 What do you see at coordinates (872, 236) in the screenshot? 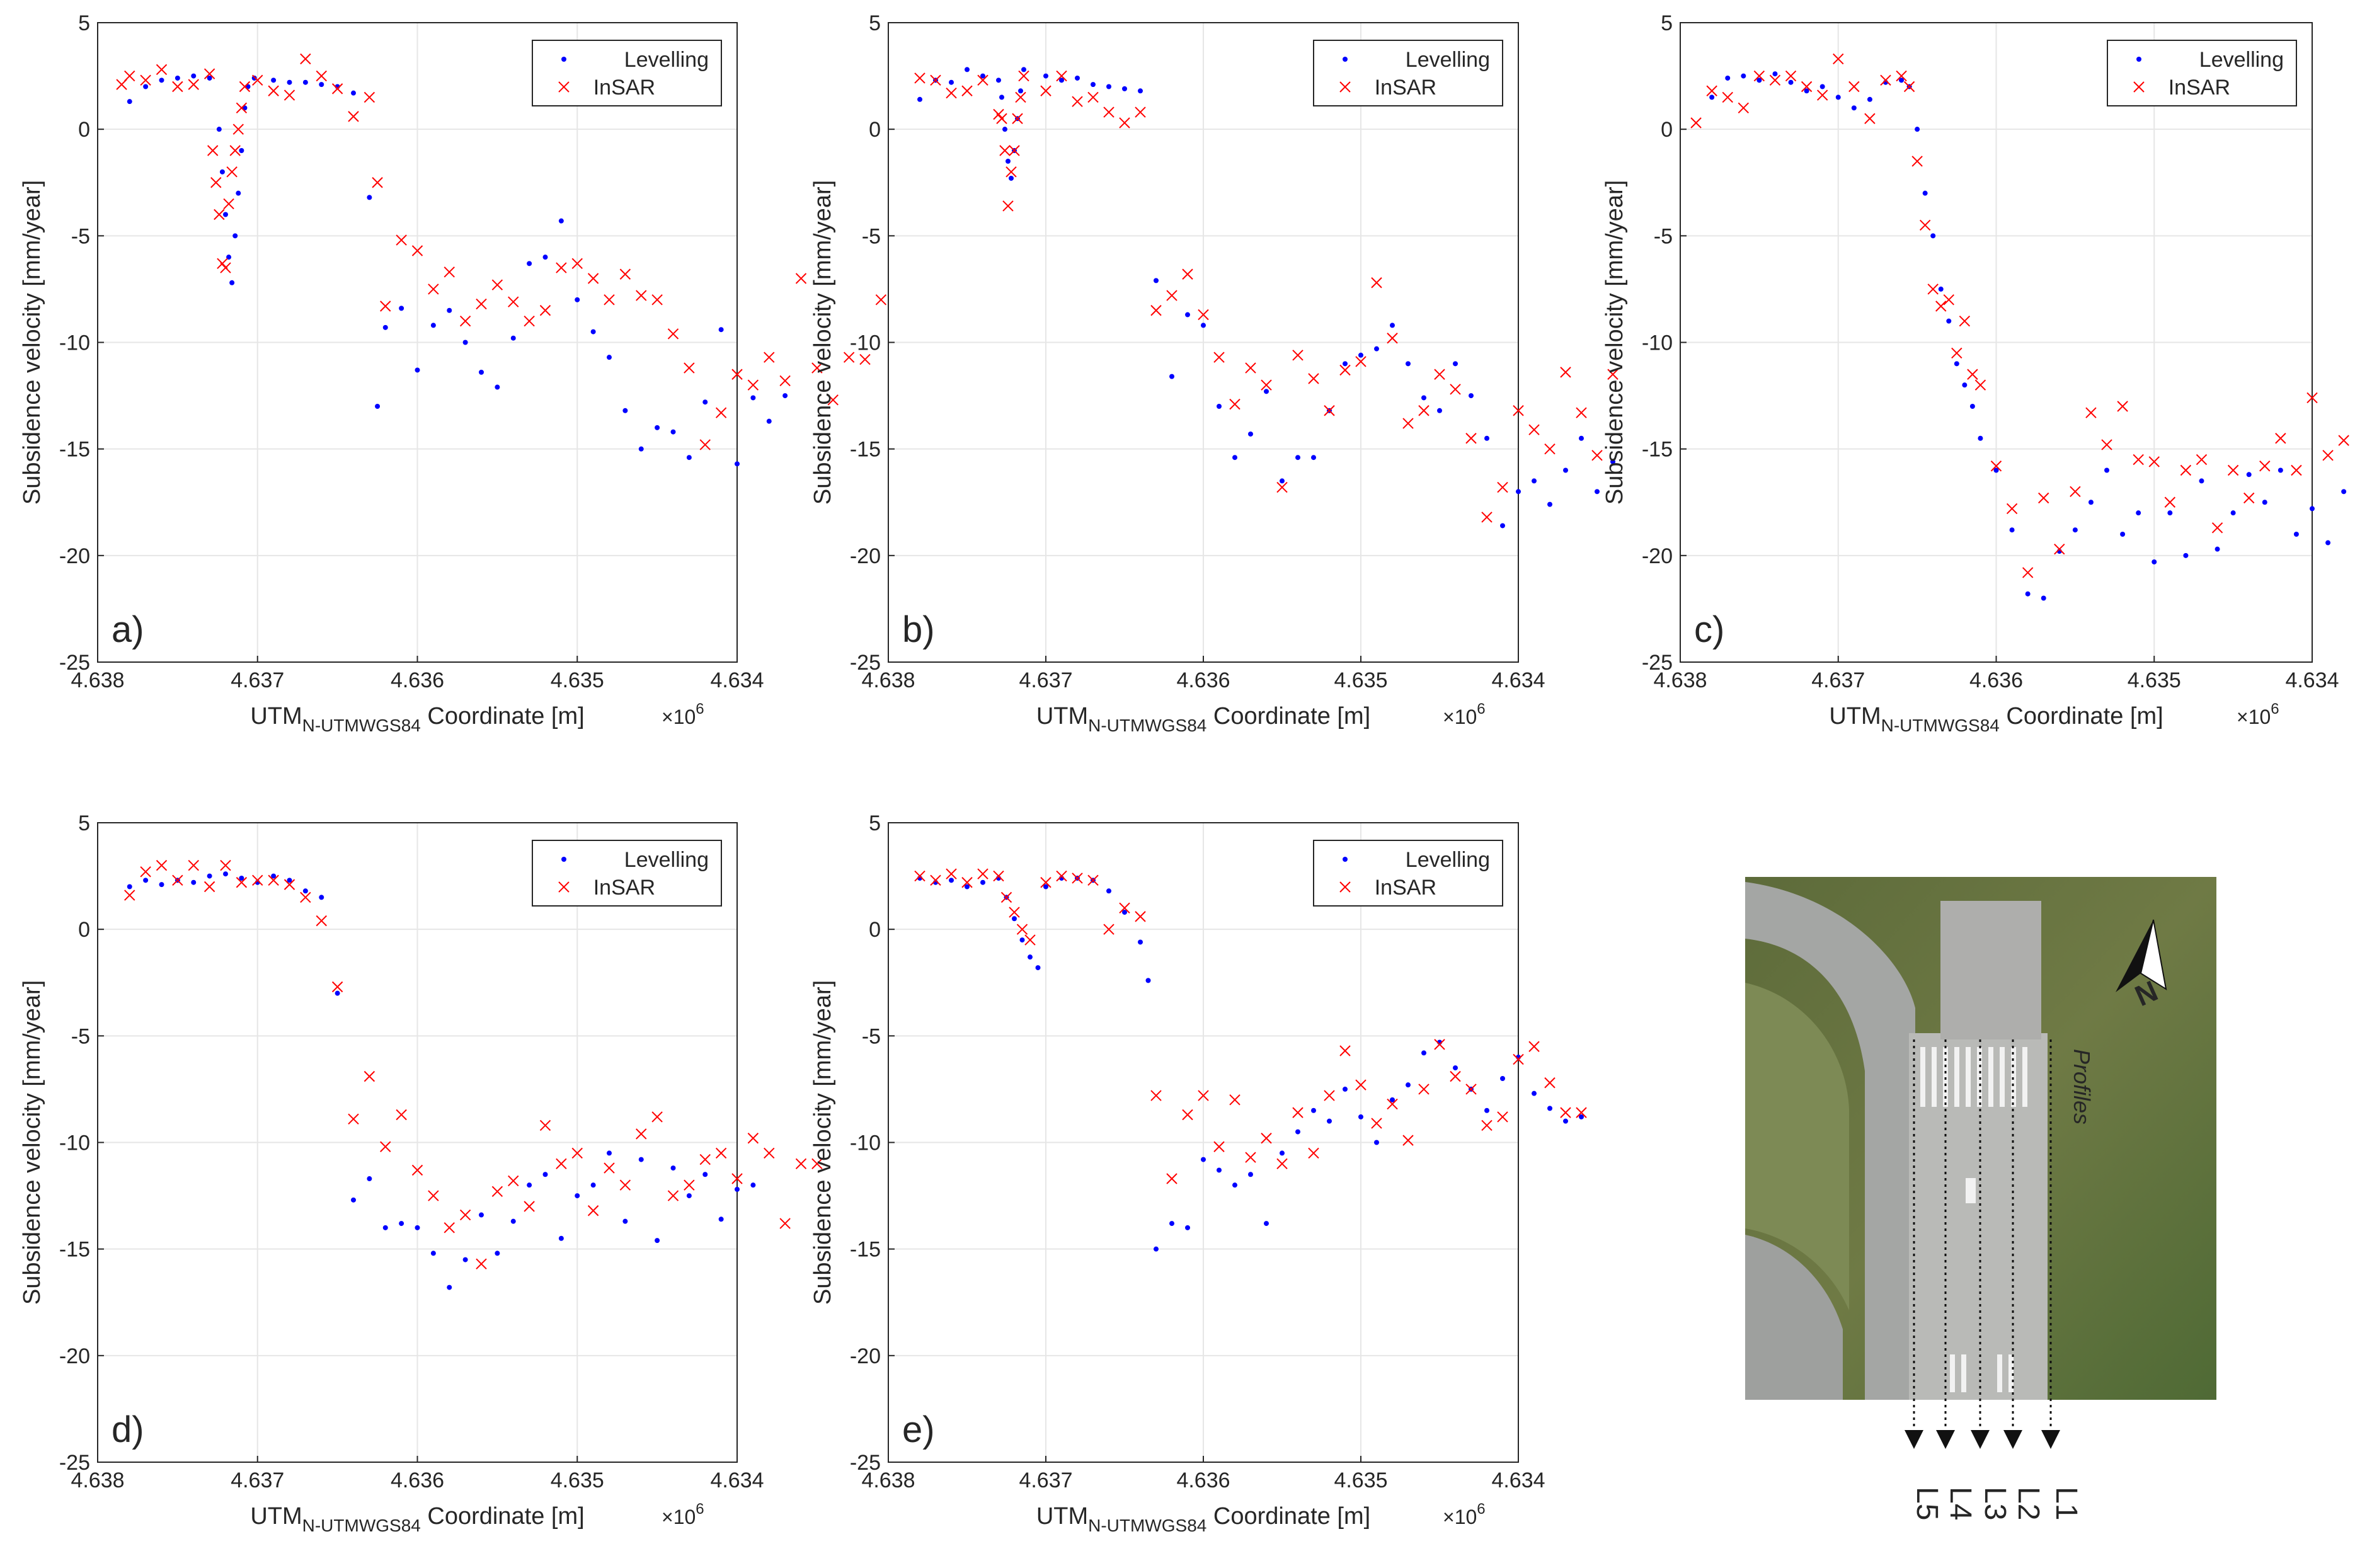
I see `y-tick-label: -5` at bounding box center [872, 236].